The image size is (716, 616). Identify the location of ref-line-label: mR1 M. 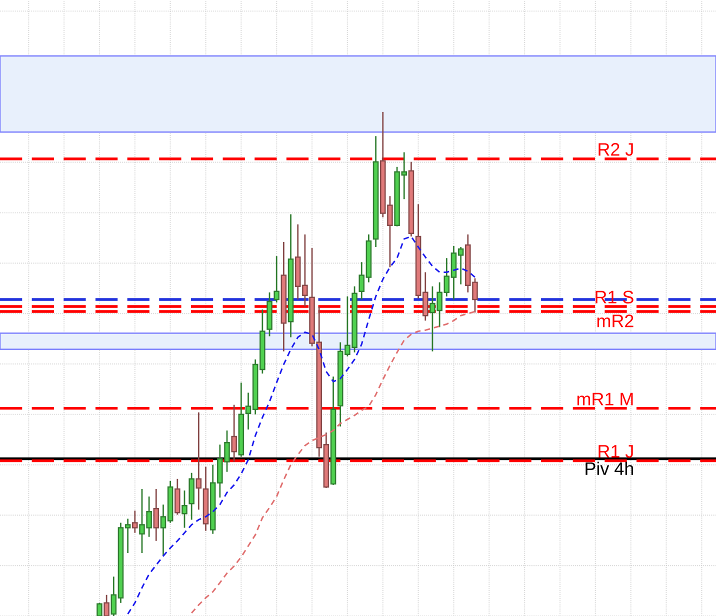
(605, 399).